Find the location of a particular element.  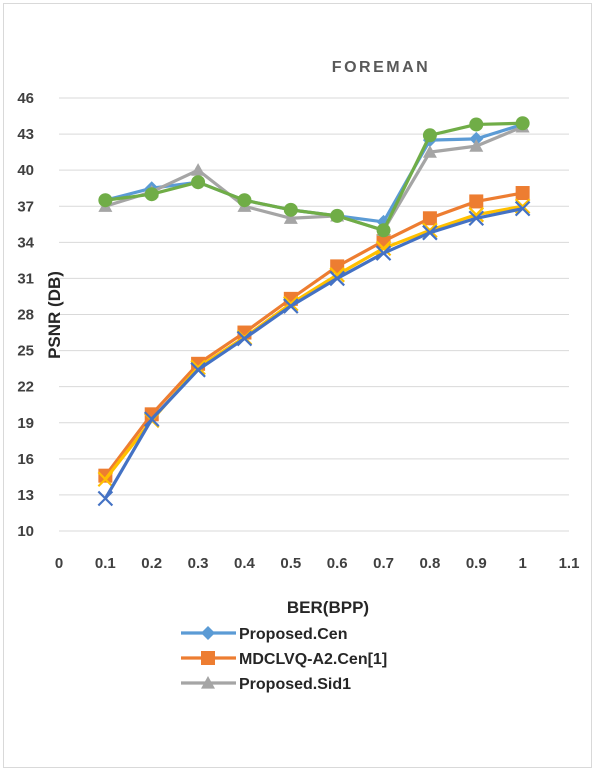

legend-item: Proposed.Cen is located at coordinates (264, 634).